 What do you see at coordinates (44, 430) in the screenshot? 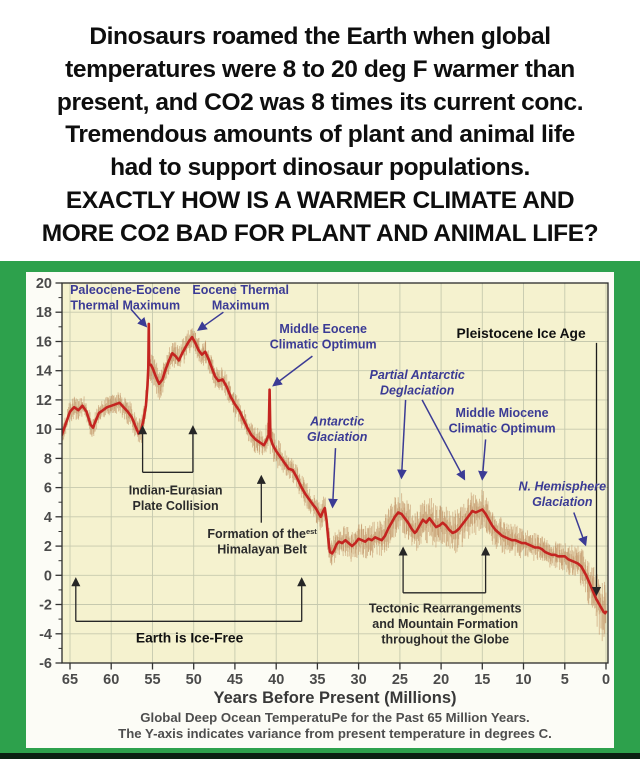
I see `y-tick-label: 10` at bounding box center [44, 430].